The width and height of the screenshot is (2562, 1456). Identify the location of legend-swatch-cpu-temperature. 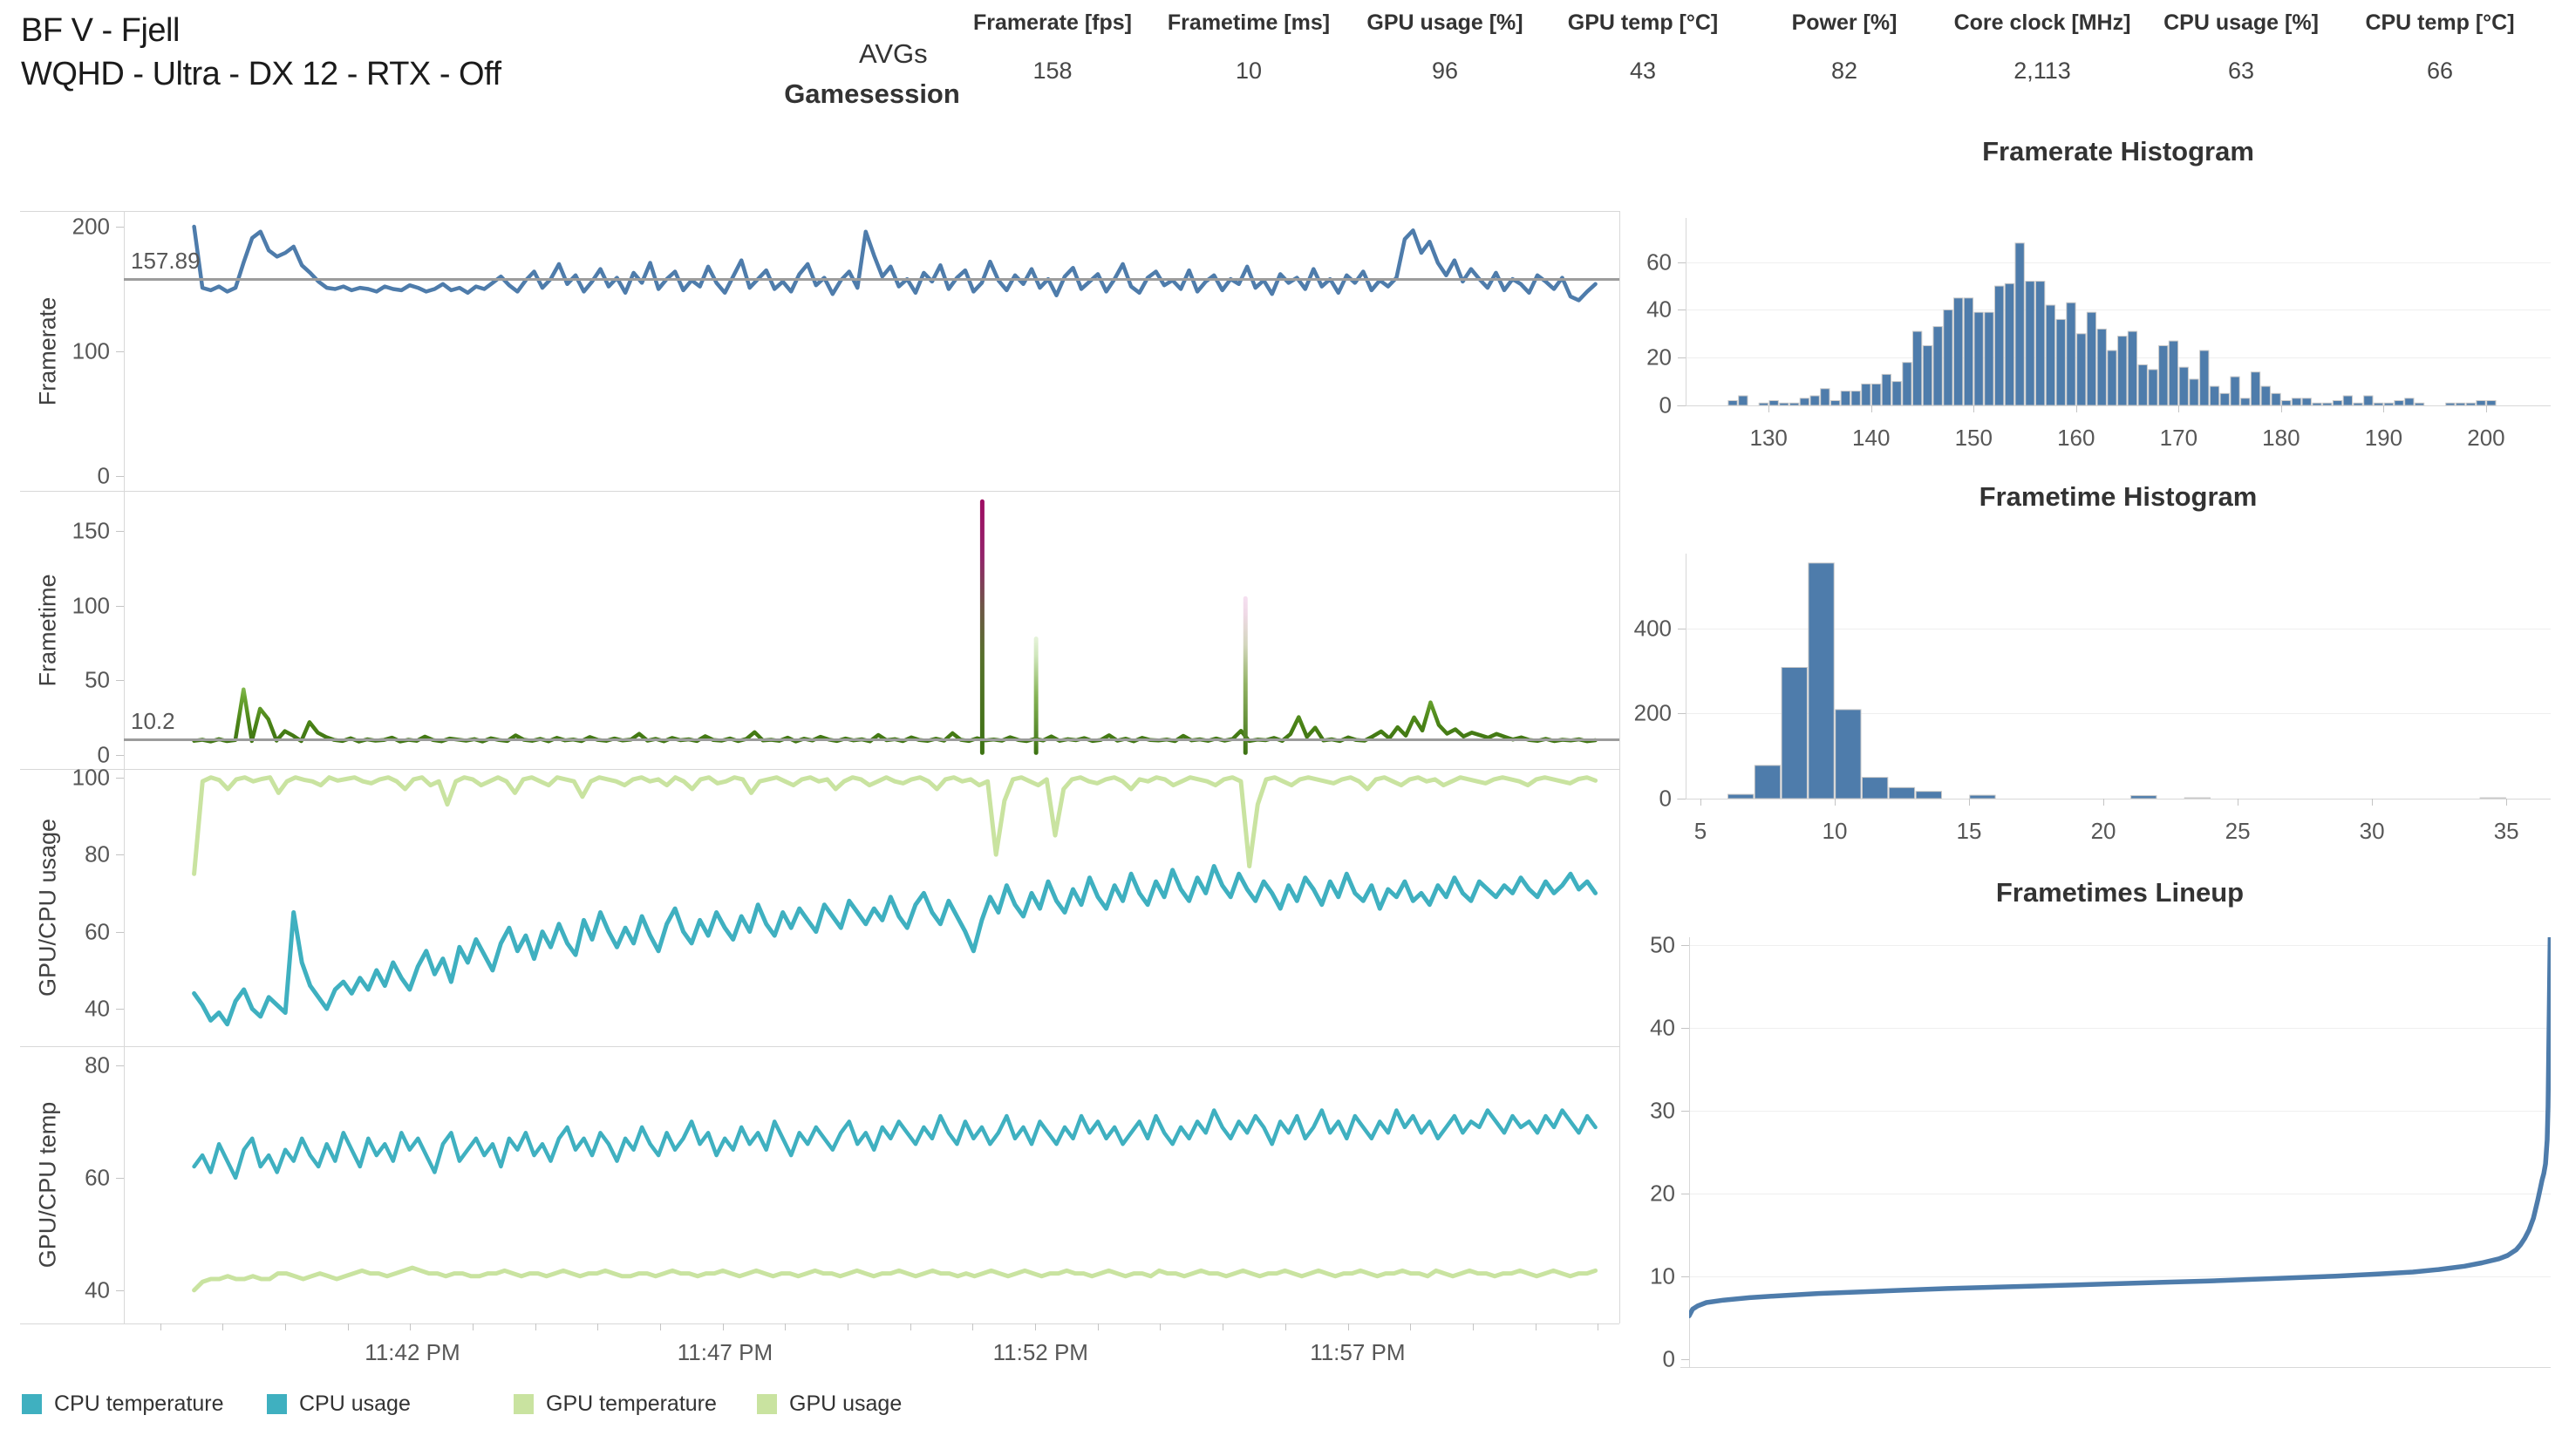
(32, 1404).